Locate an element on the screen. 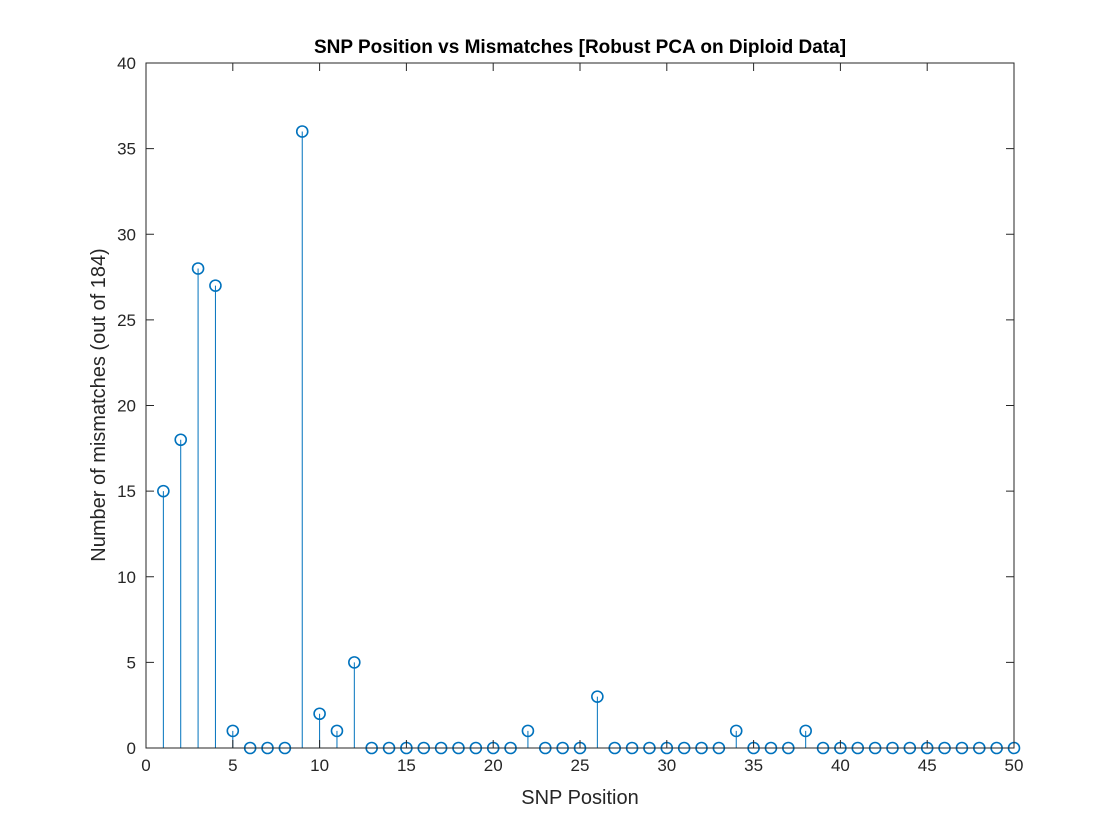  y-tick-label: 30 is located at coordinates (126, 234).